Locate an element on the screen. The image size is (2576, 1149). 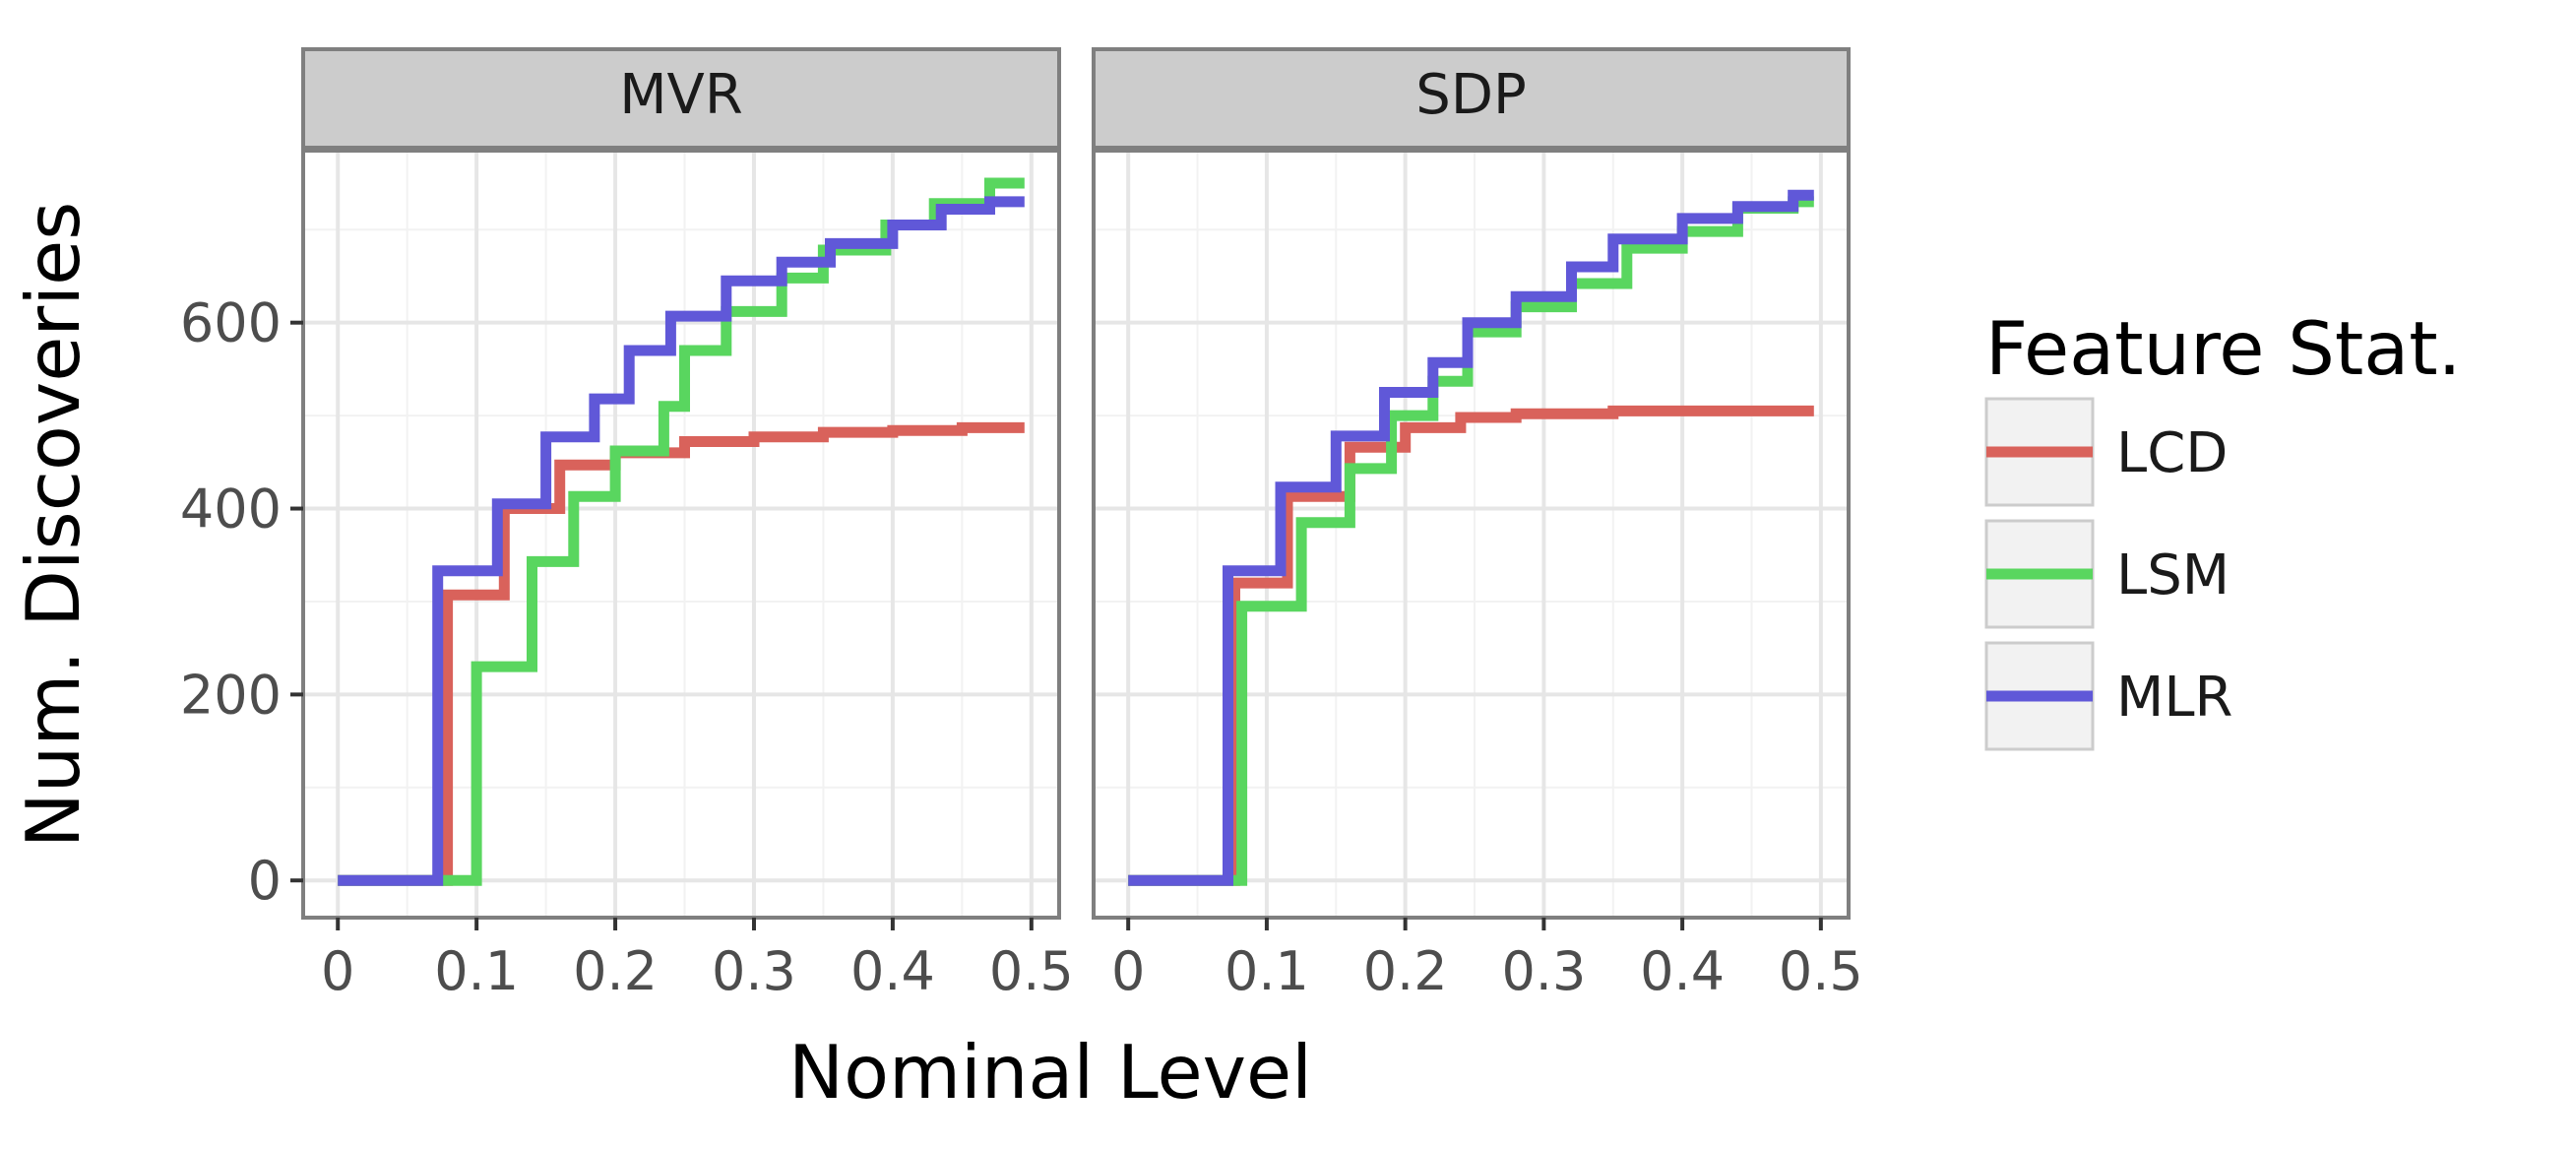
legend-item-mlr: MLR is located at coordinates (2108, 696).